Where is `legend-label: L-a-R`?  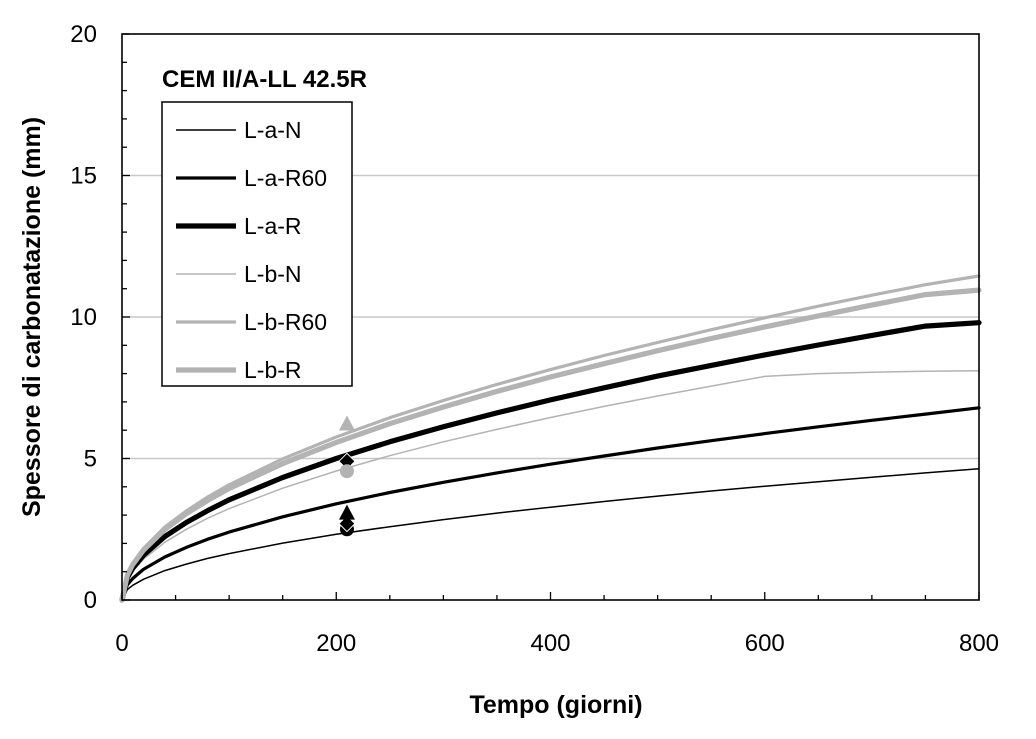
legend-label: L-a-R is located at coordinates (273, 226).